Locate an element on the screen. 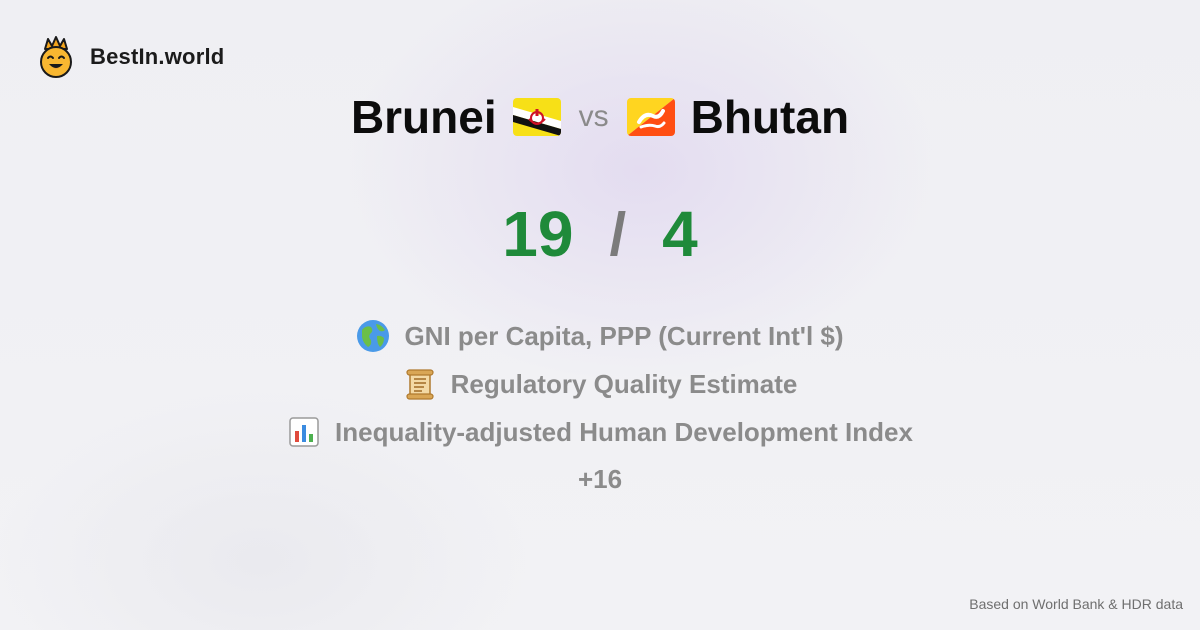 The height and width of the screenshot is (630, 1200). scroll-icon is located at coordinates (420, 384).